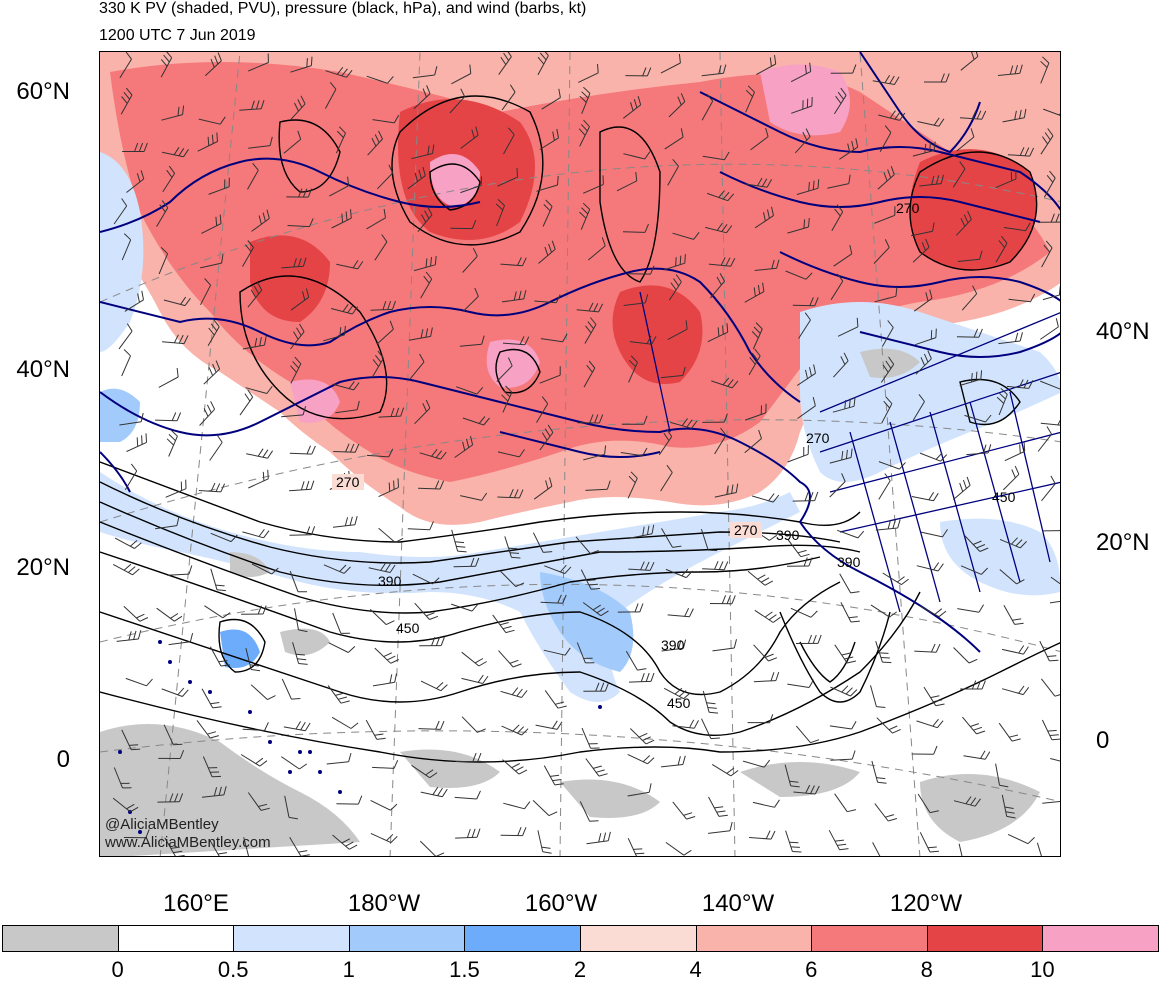 The width and height of the screenshot is (1160, 983). I want to click on colorbar-swatch, so click(407, 938).